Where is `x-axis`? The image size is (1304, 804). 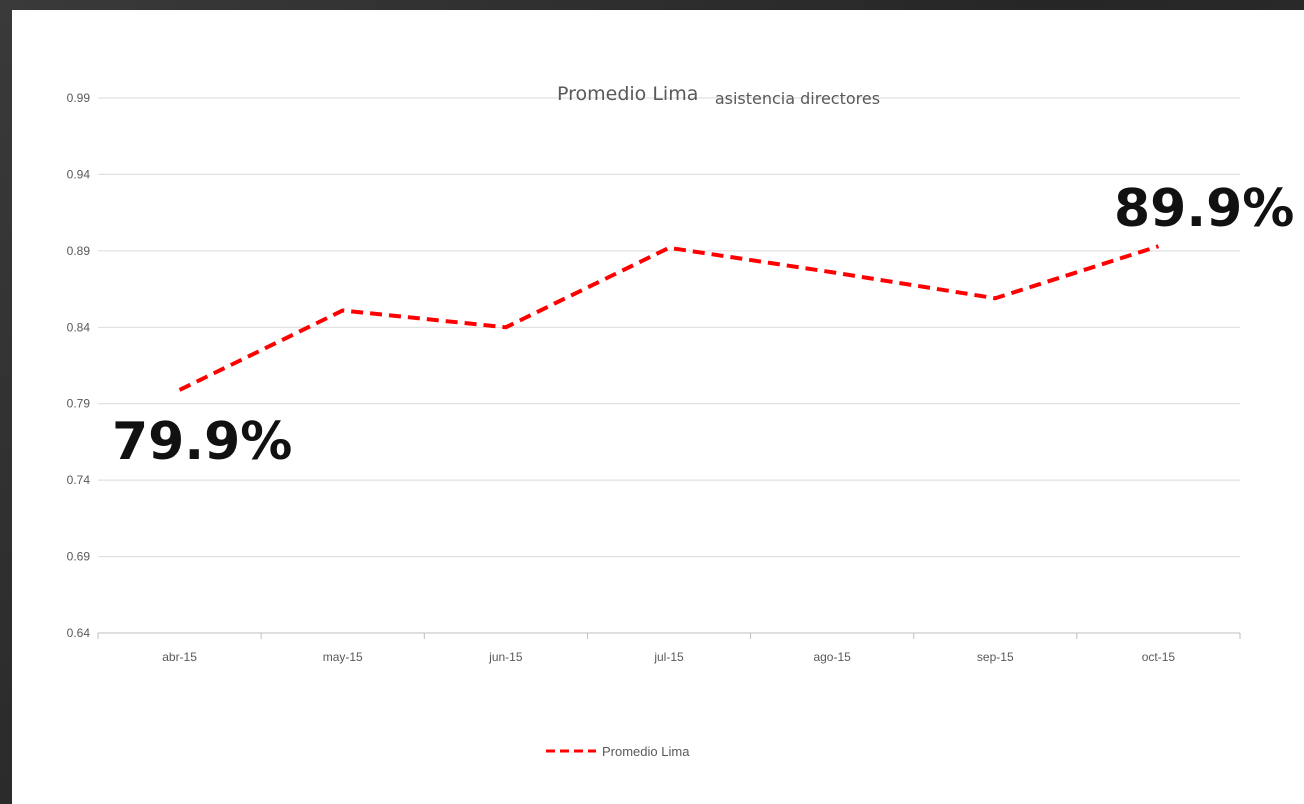 x-axis is located at coordinates (669, 635).